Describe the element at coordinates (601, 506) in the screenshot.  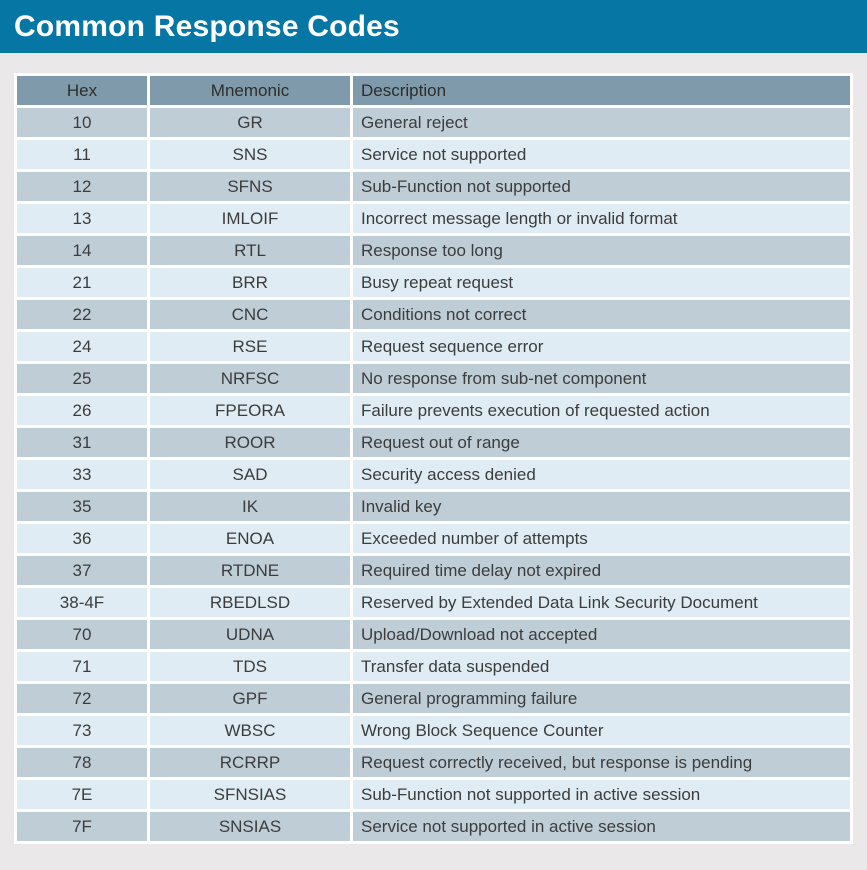
I see `description-cell: Invalid key` at that location.